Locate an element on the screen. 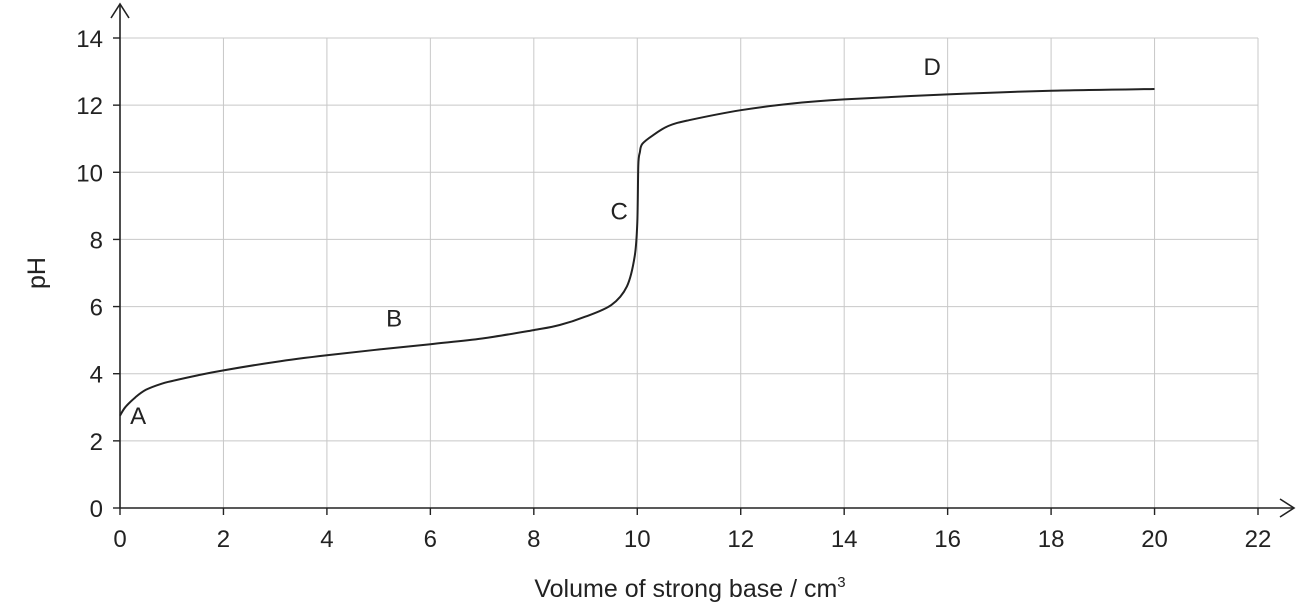 The width and height of the screenshot is (1313, 610). x-tick-label: 4 is located at coordinates (326, 539).